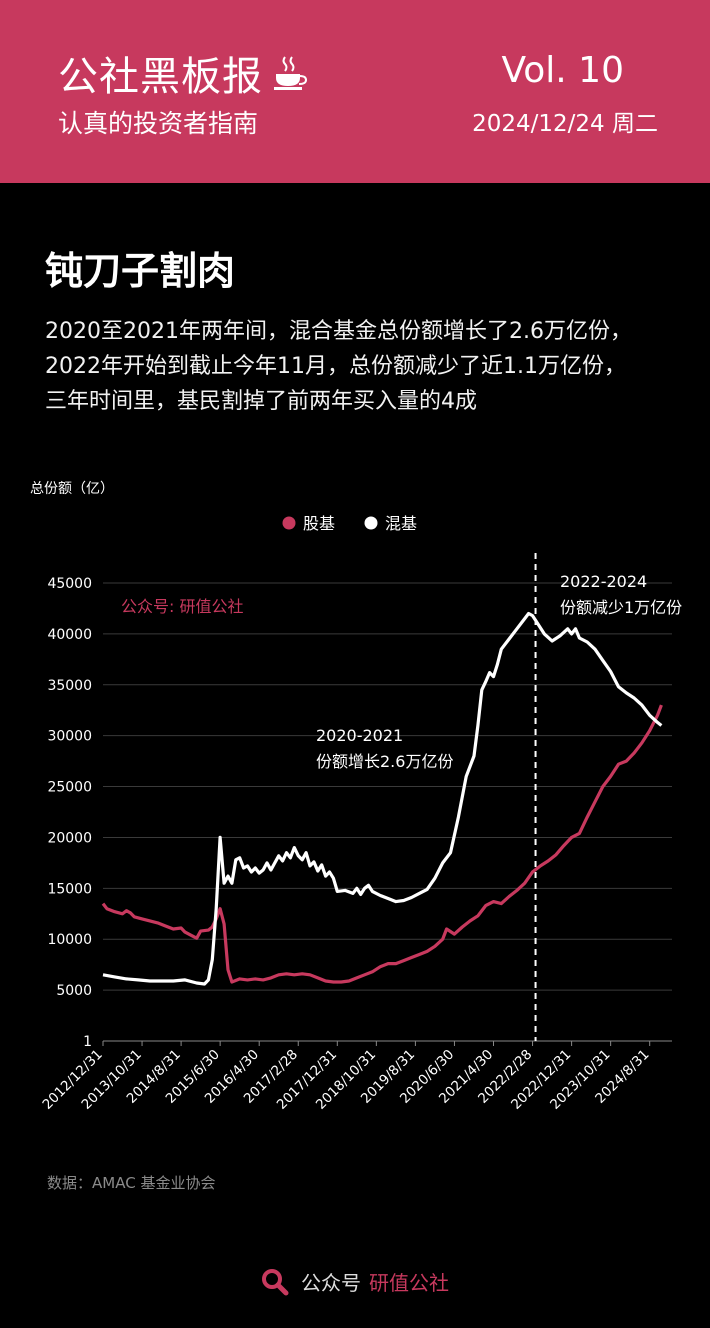 This screenshot has height=1328, width=710. Describe the element at coordinates (69, 686) in the screenshot. I see `y-tick-label: 35000` at that location.